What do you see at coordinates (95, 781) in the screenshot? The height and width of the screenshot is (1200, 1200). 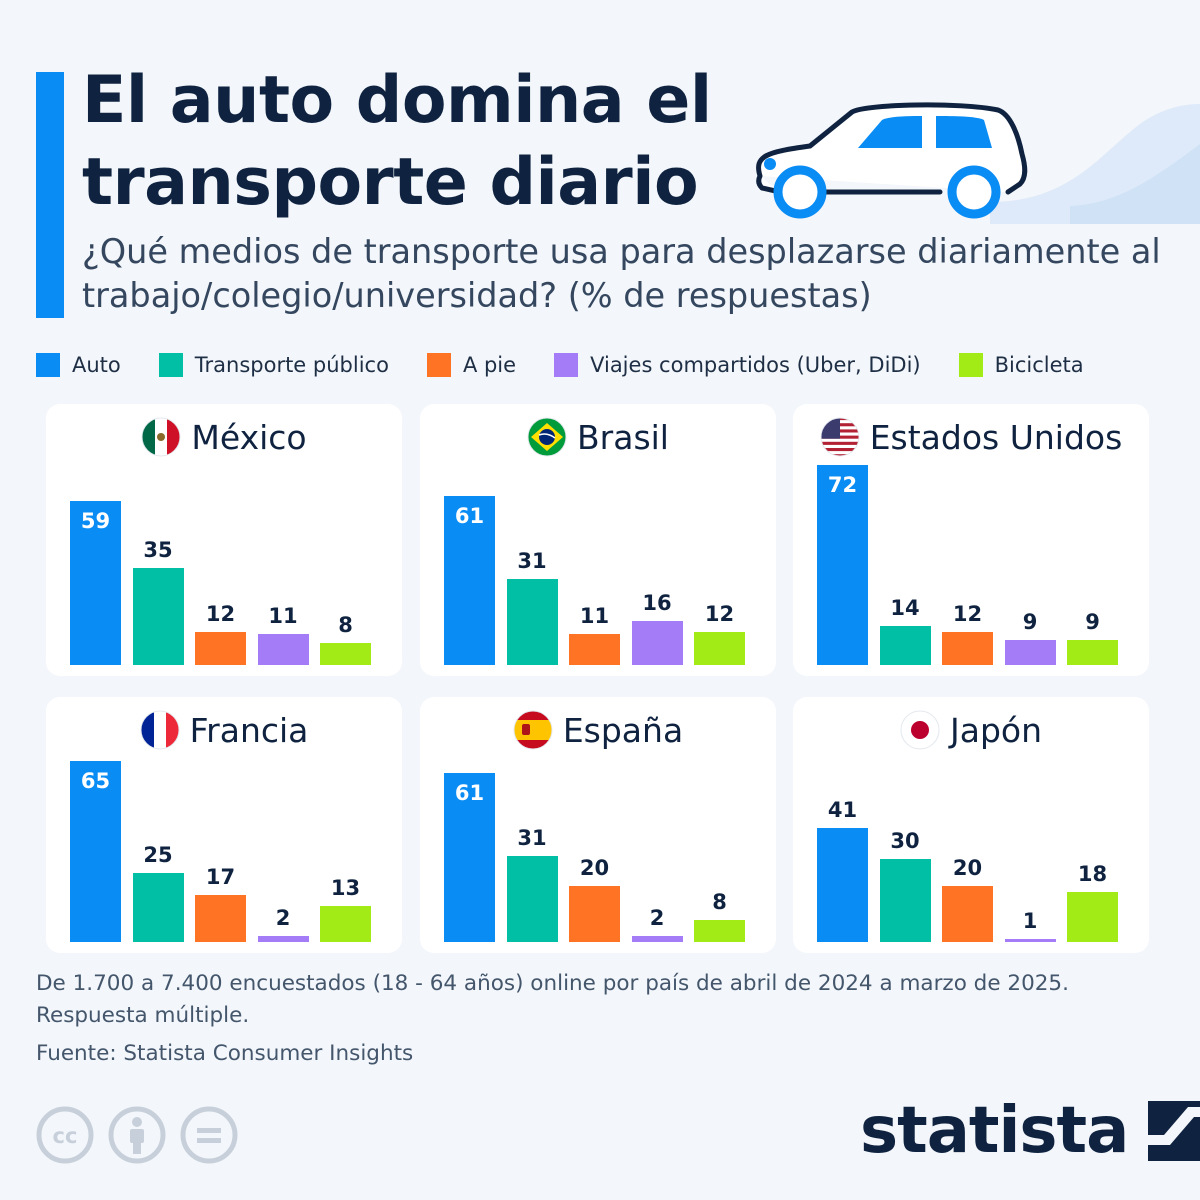 I see `data-label: 65` at bounding box center [95, 781].